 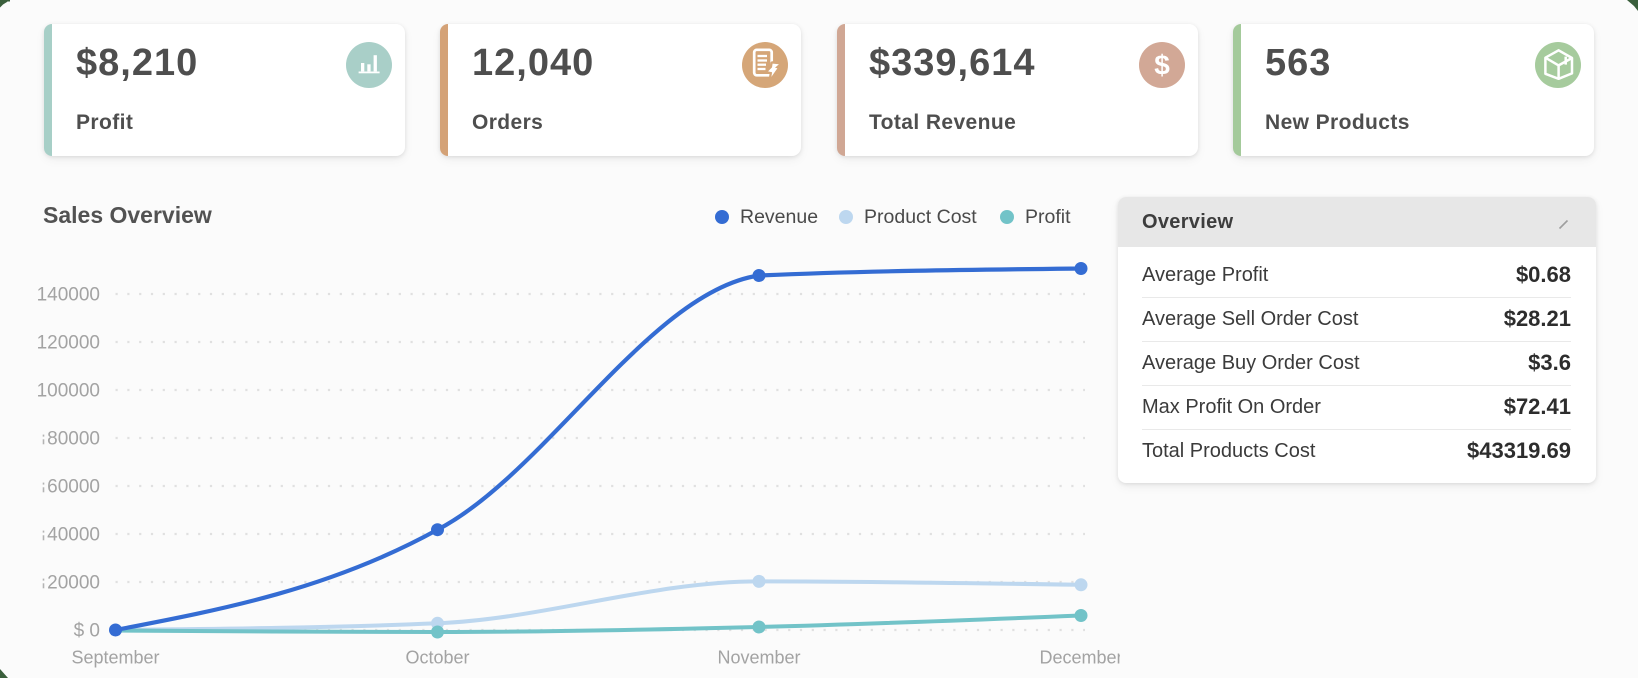 I want to click on svg-text: 40000, so click(x=73, y=535).